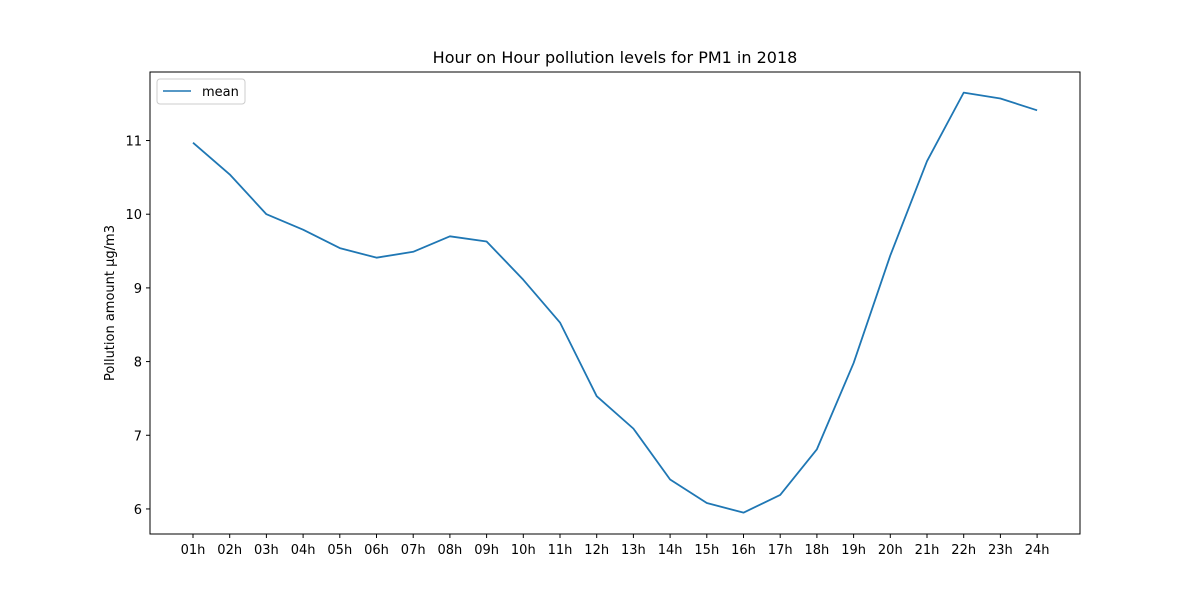 This screenshot has height=600, width=1200. I want to click on y-tick-label: 8, so click(138, 363).